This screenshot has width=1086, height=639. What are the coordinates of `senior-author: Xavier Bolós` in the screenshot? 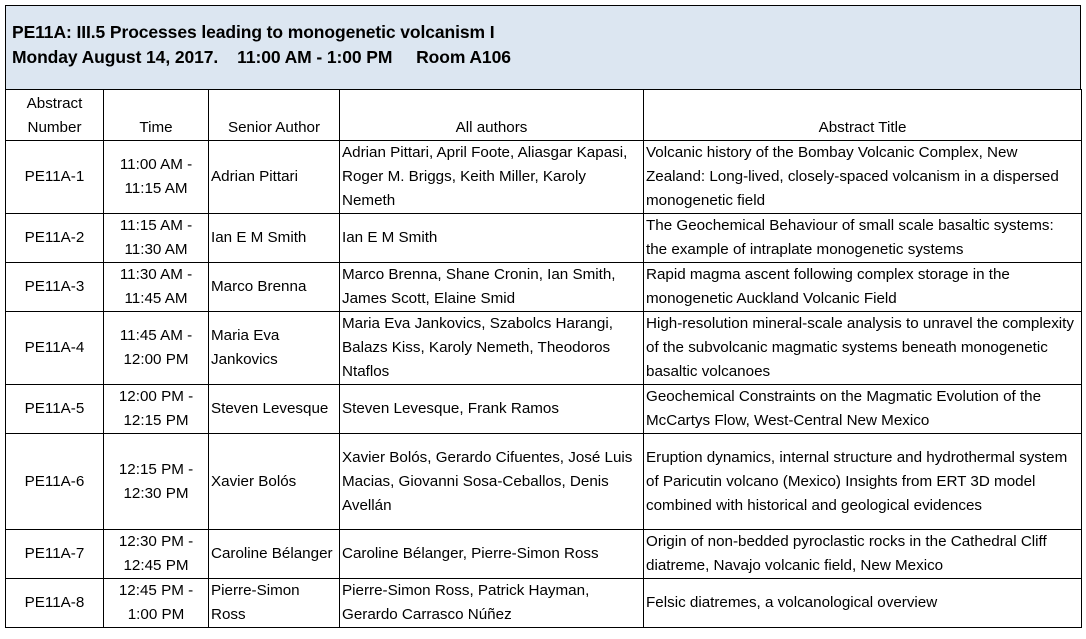 It's located at (274, 481).